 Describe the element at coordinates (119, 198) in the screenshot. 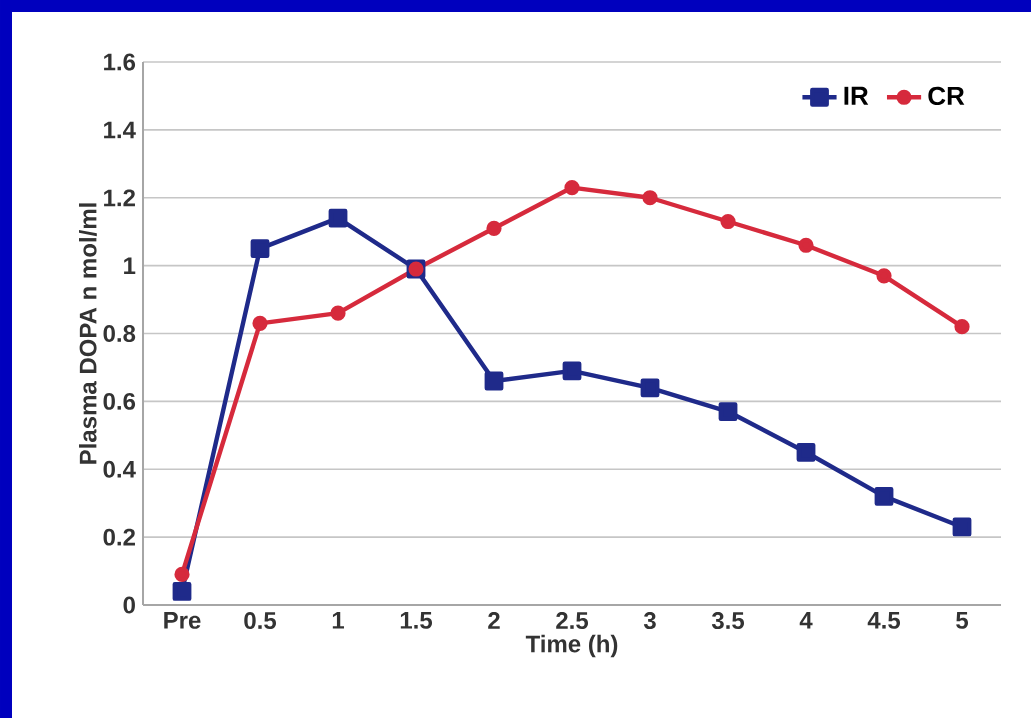

I see `y-tick-label: 1.2` at that location.